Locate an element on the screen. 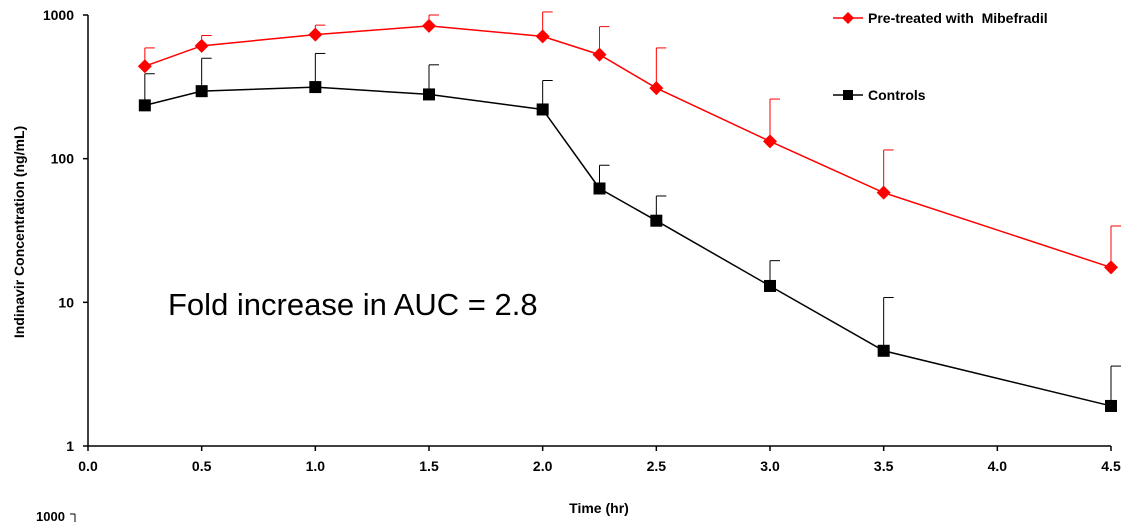 This screenshot has width=1124, height=522. x-tick-label: 1.0 is located at coordinates (316, 466).